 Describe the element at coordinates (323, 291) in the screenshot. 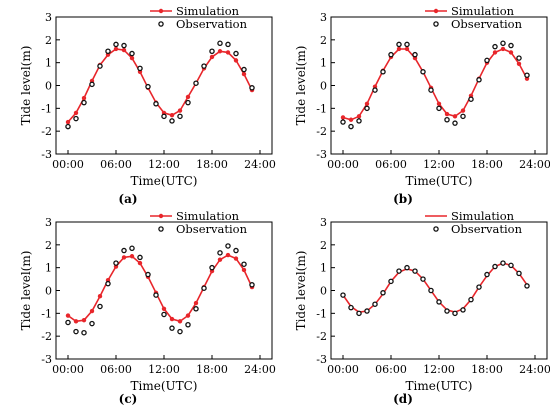

I see `y-tick-label: 0` at that location.